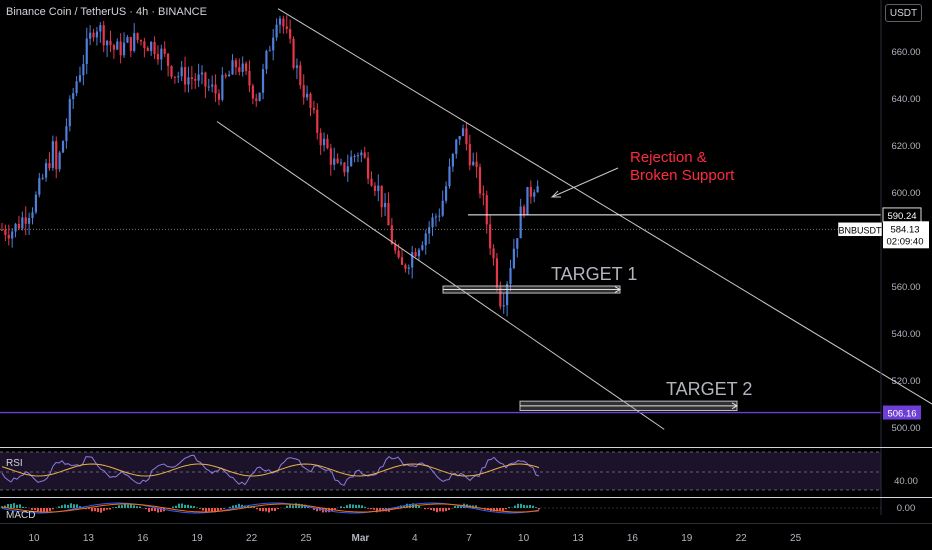  What do you see at coordinates (270, 508) in the screenshot?
I see `signal-line` at bounding box center [270, 508].